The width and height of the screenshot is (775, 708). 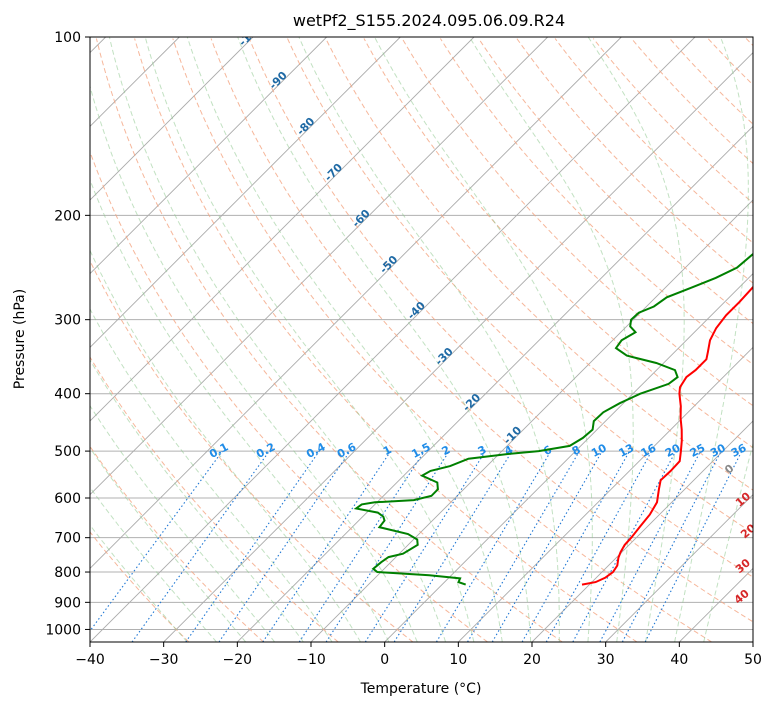 What do you see at coordinates (67, 452) in the screenshot?
I see `y-tick-label: 500` at bounding box center [67, 452].